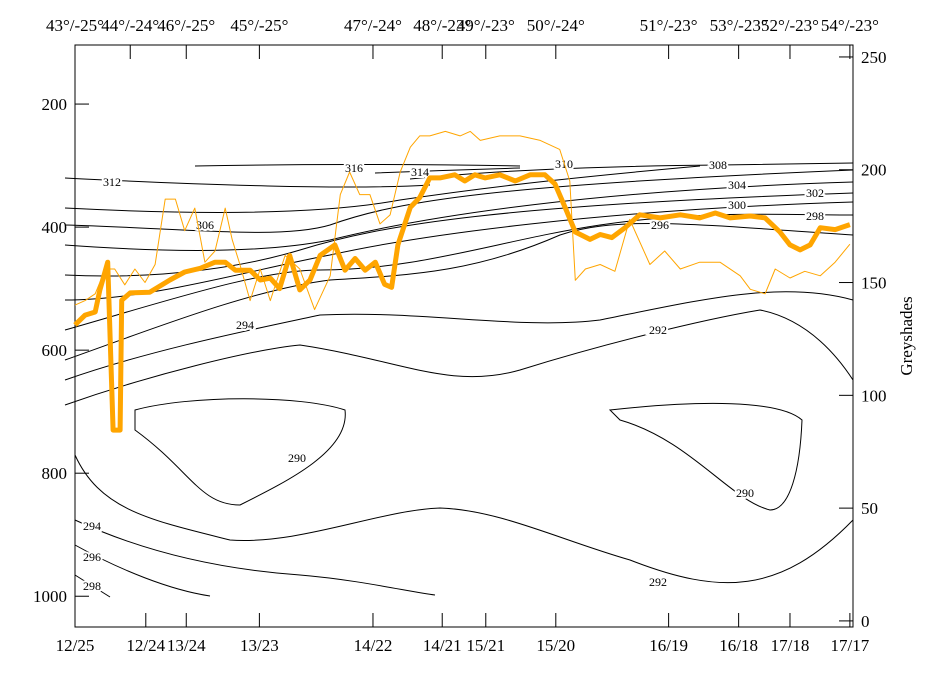 This screenshot has height=680, width=946. I want to click on contour-label: 306, so click(205, 225).